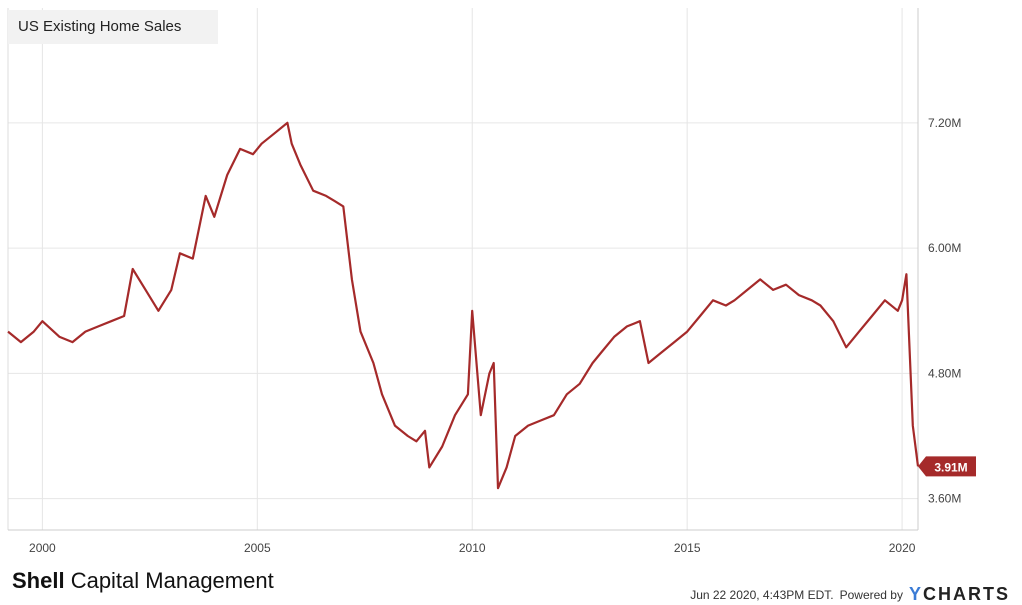 The height and width of the screenshot is (605, 1022). What do you see at coordinates (687, 548) in the screenshot?
I see `x-tick-label: 2015` at bounding box center [687, 548].